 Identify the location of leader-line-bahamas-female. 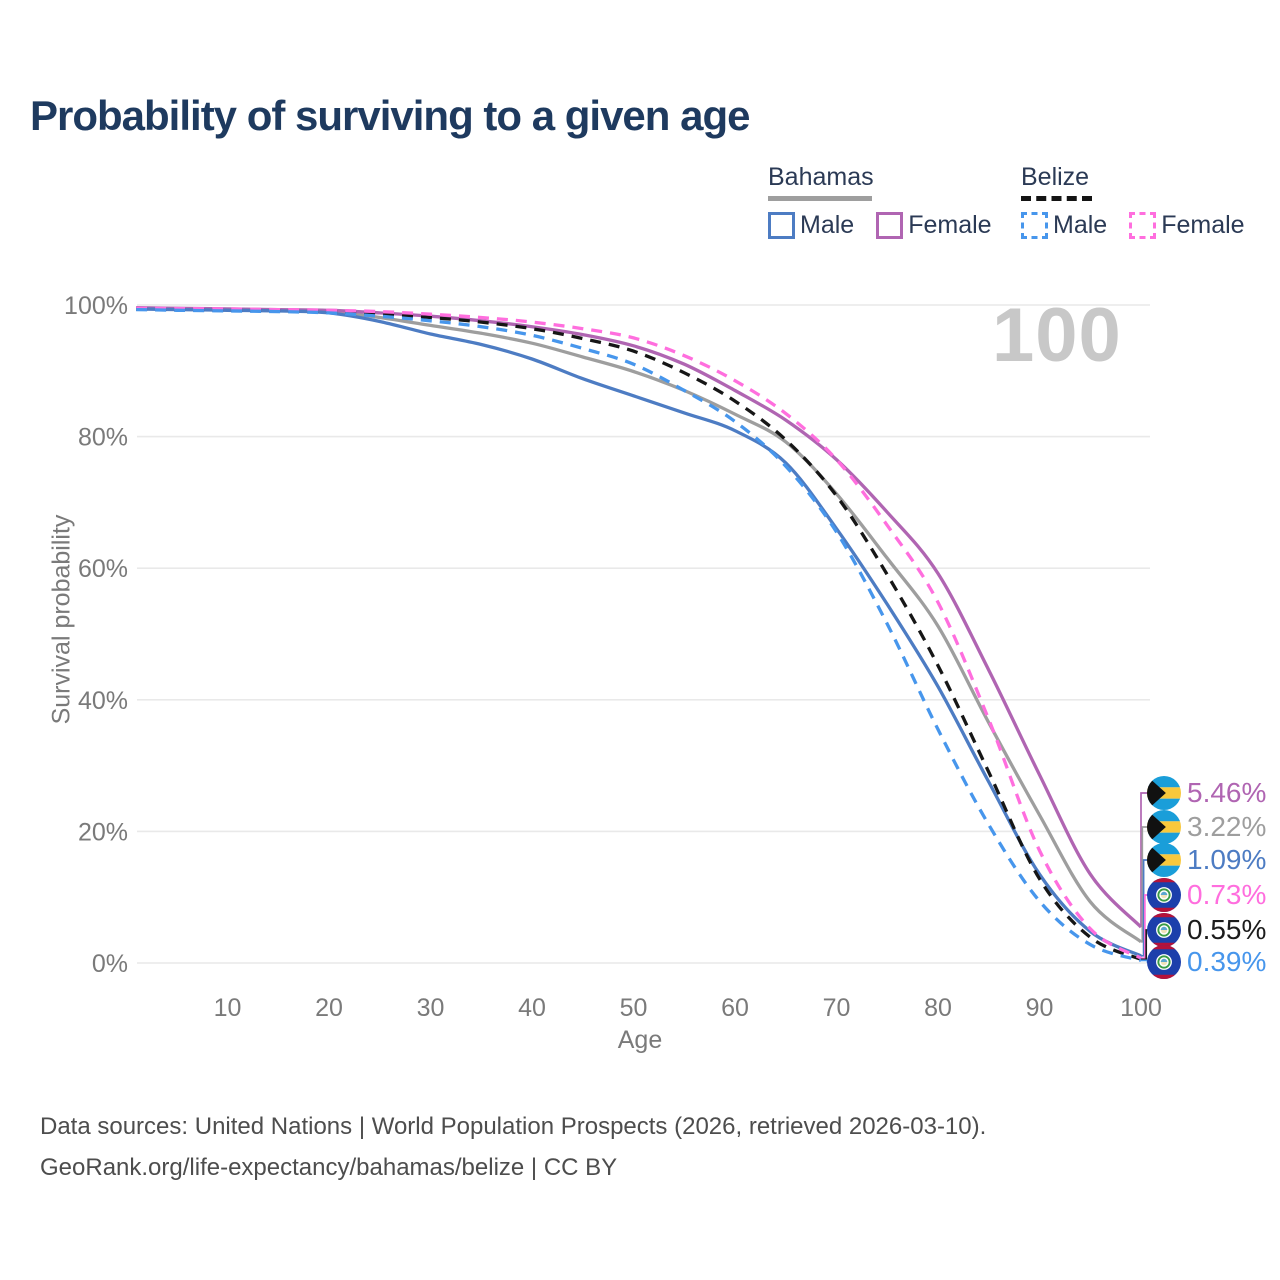
(1144, 860).